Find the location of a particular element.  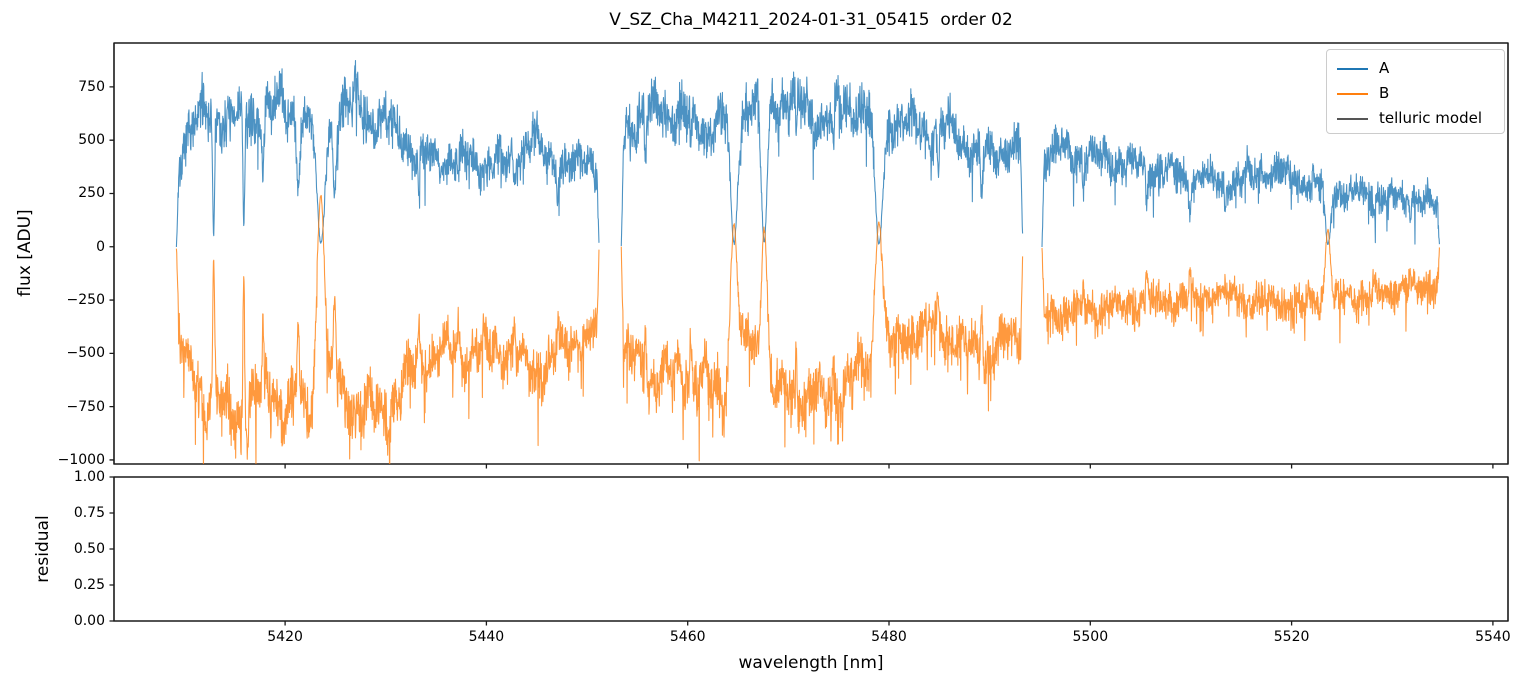

x-axis-label: wavelength [nm] is located at coordinates (811, 663).